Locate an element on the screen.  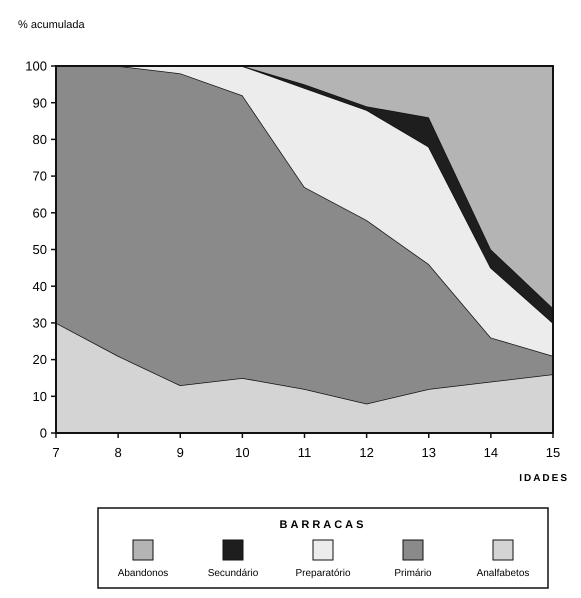
x-tick-label: 13 is located at coordinates (429, 452).